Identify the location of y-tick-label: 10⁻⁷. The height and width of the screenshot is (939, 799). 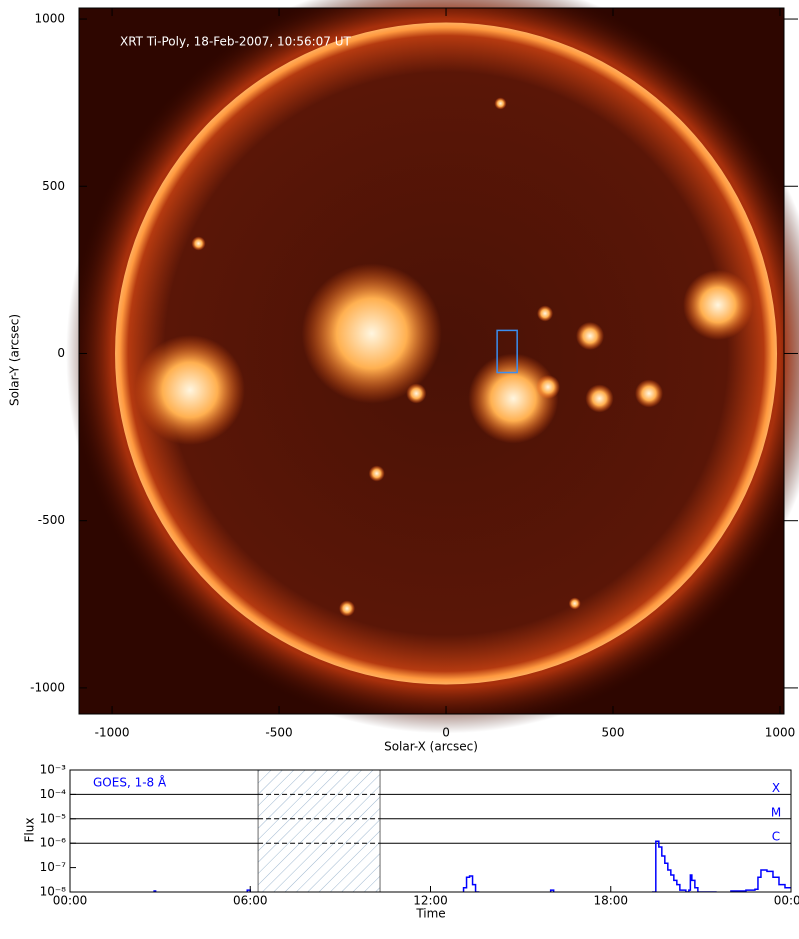
(53, 867).